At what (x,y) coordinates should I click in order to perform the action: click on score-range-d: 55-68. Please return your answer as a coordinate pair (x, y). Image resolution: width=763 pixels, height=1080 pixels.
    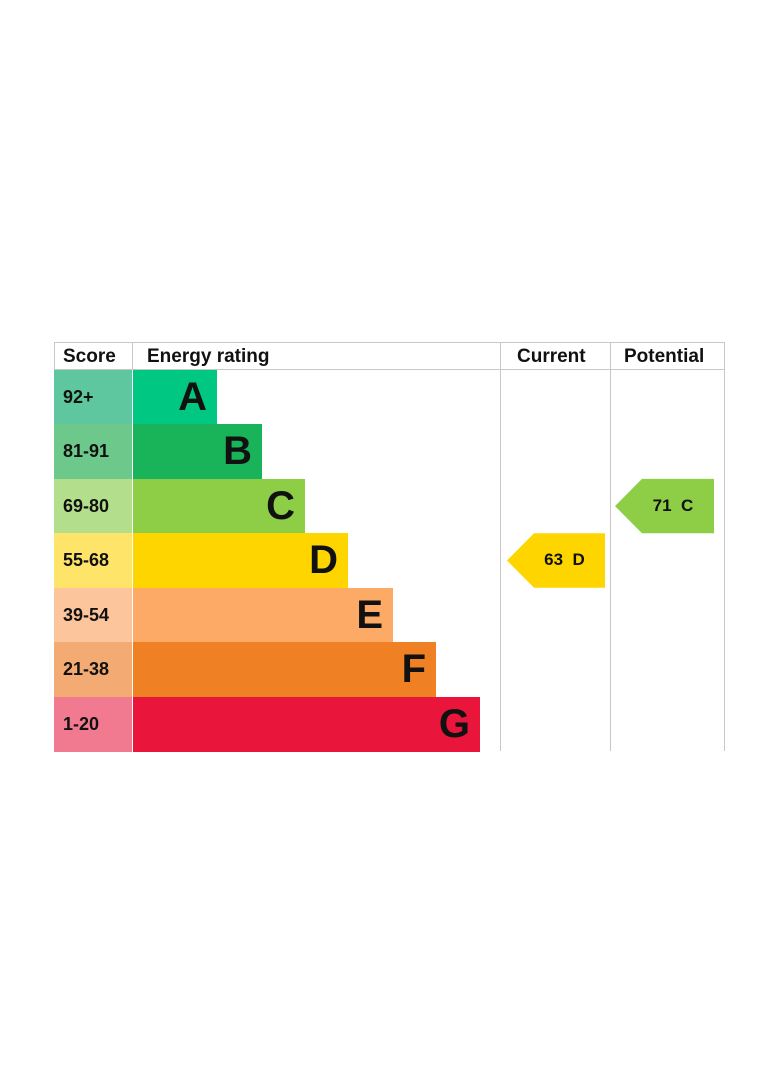
    Looking at the image, I should click on (93, 561).